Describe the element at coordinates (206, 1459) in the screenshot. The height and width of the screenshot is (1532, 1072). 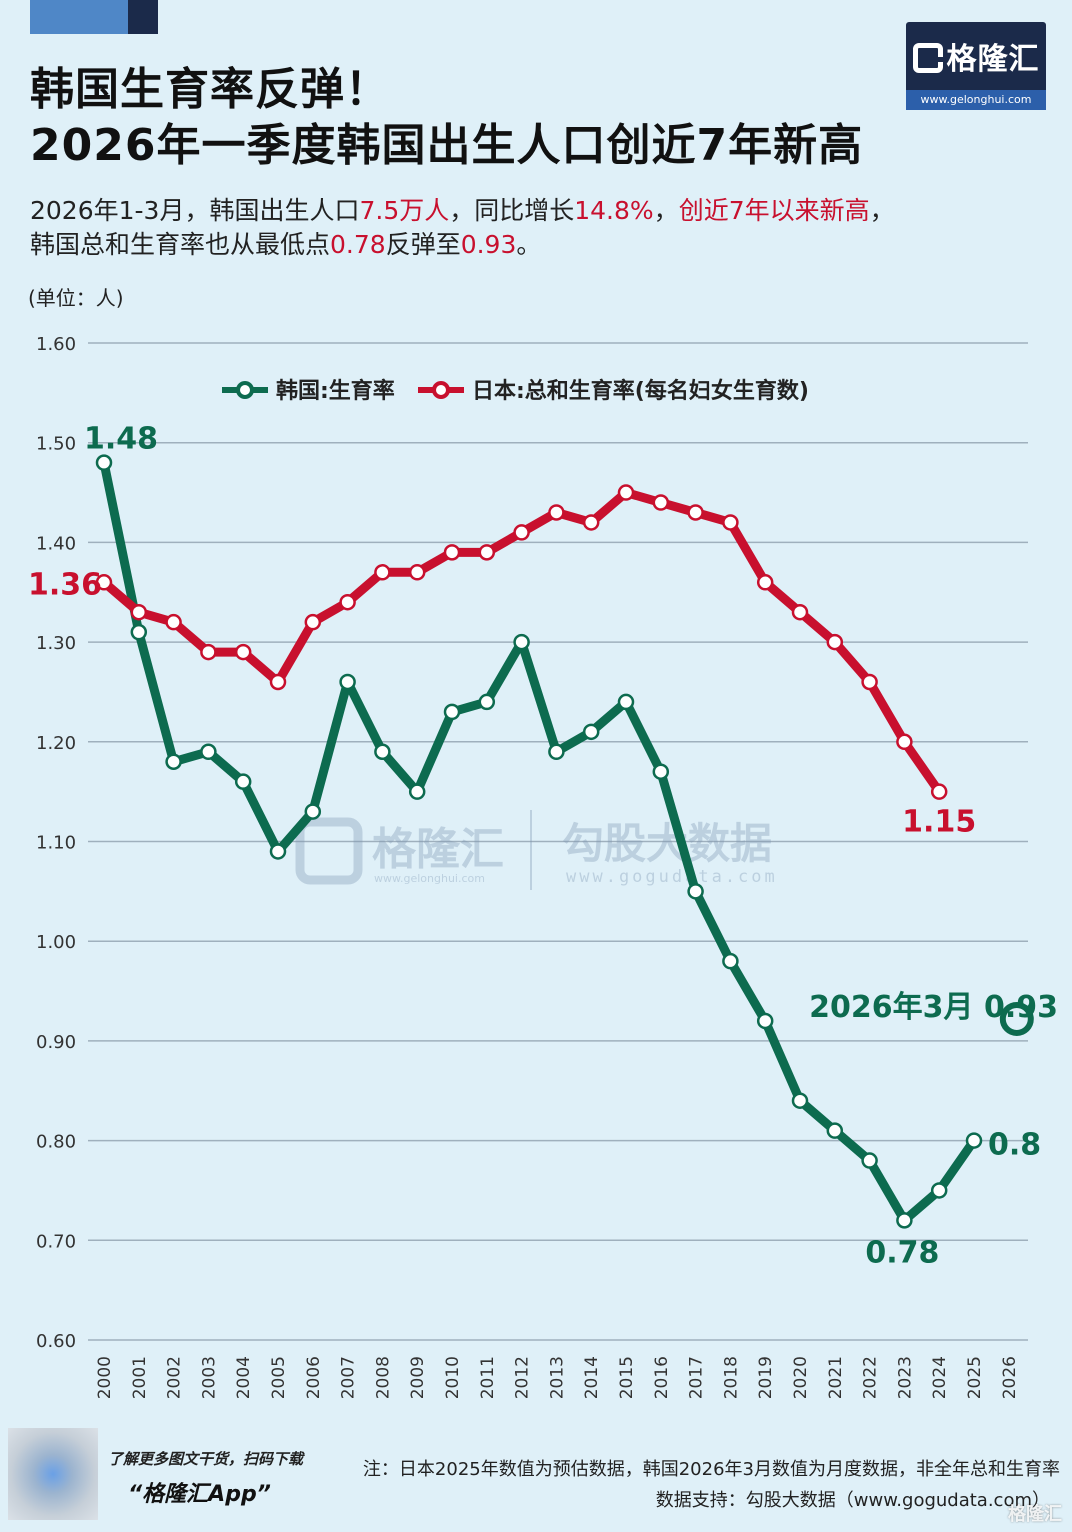
I see `promo-text: 了解更多图文干货，扫码下载` at that location.